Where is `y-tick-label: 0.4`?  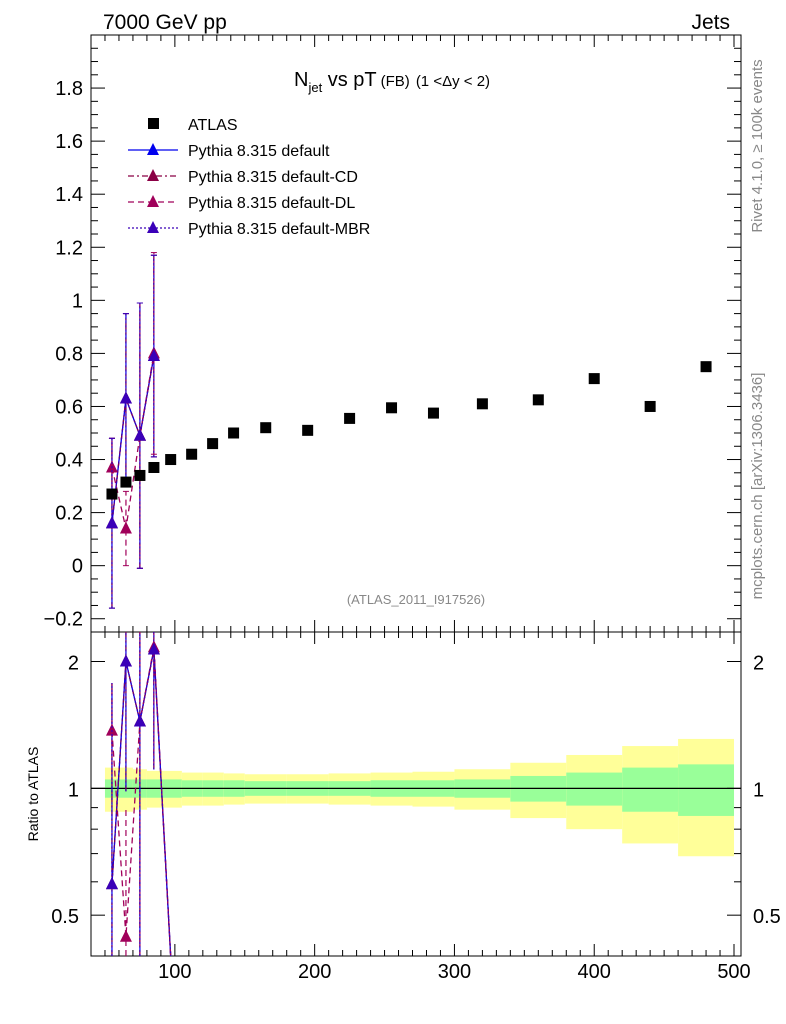 y-tick-label: 0.4 is located at coordinates (69, 461).